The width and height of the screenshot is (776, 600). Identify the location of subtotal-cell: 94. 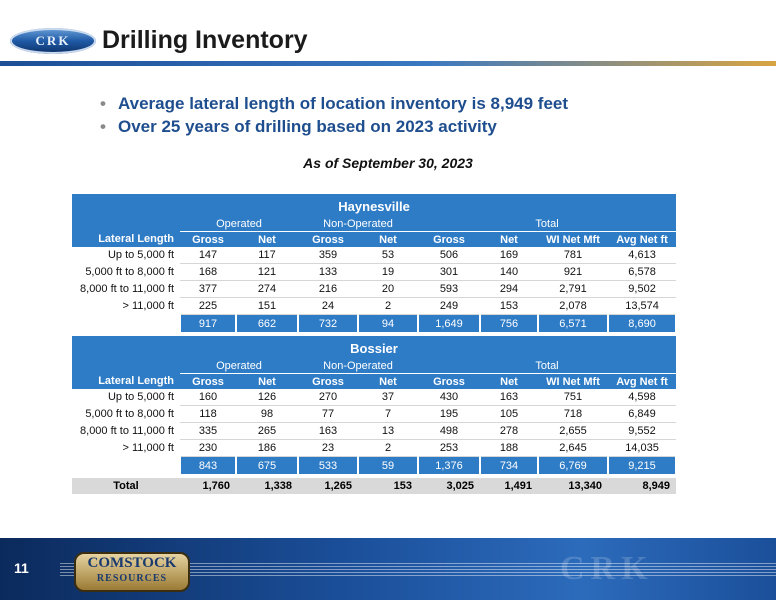
(388, 323).